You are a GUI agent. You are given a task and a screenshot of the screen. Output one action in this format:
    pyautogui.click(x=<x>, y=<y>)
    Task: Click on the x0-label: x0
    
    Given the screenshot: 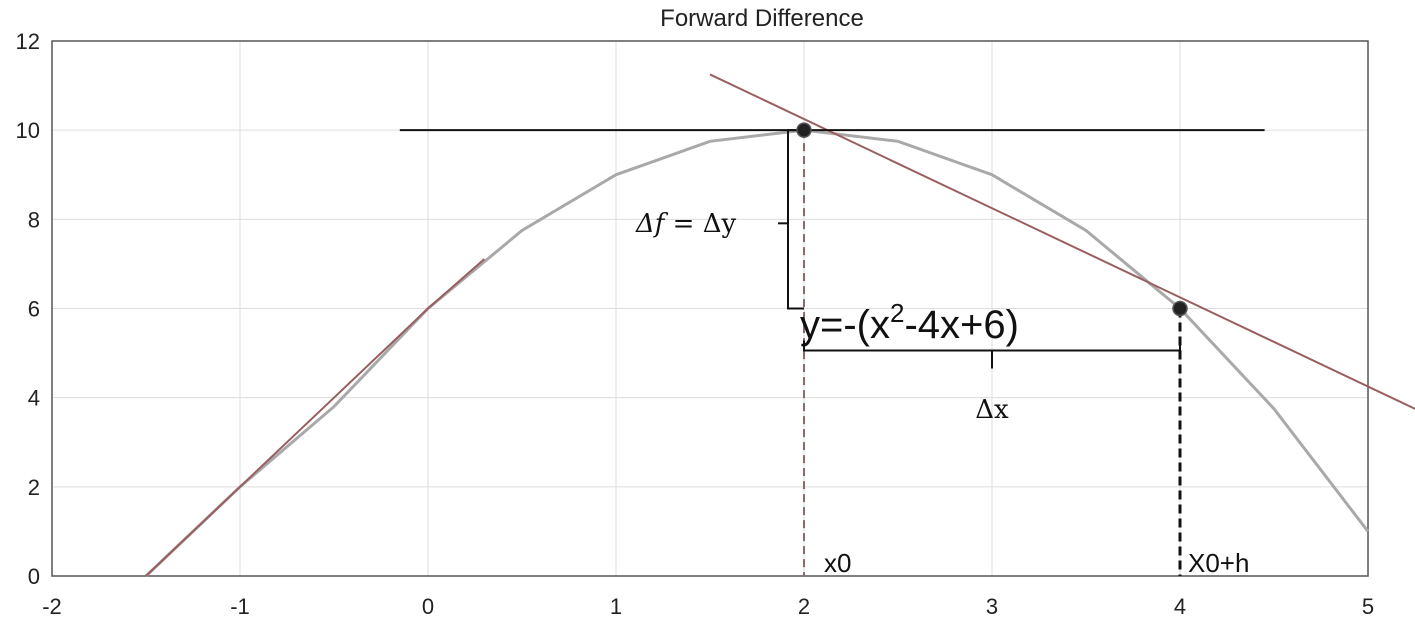 What is the action you would take?
    pyautogui.click(x=837, y=563)
    